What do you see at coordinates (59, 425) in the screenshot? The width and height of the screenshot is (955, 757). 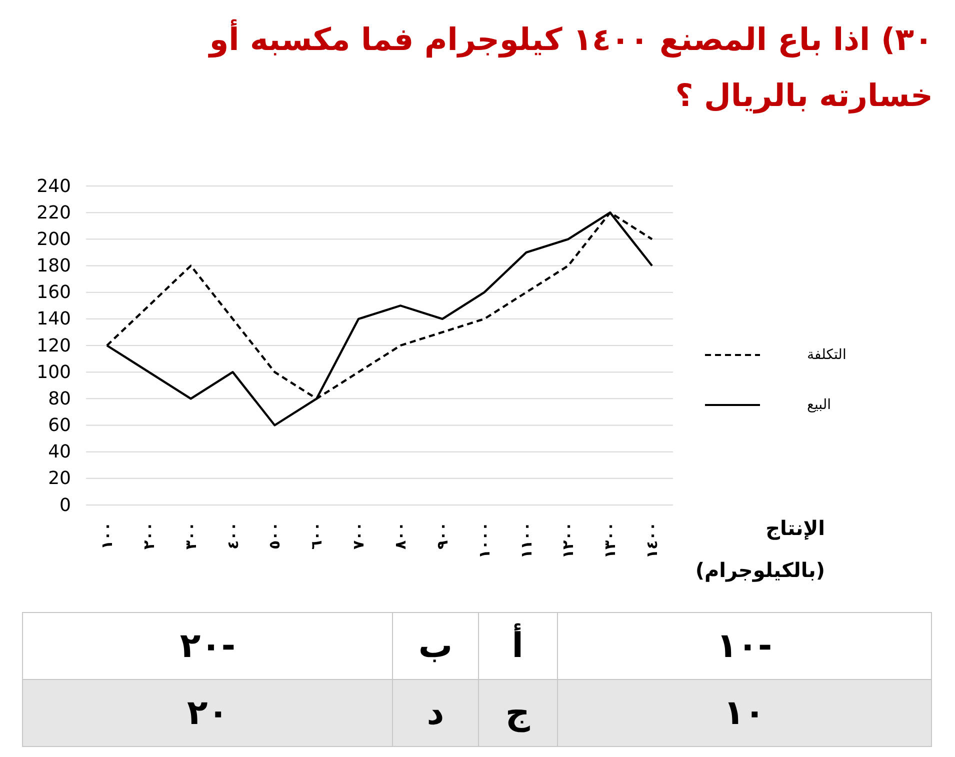 I see `y-tick-label: 60` at bounding box center [59, 425].